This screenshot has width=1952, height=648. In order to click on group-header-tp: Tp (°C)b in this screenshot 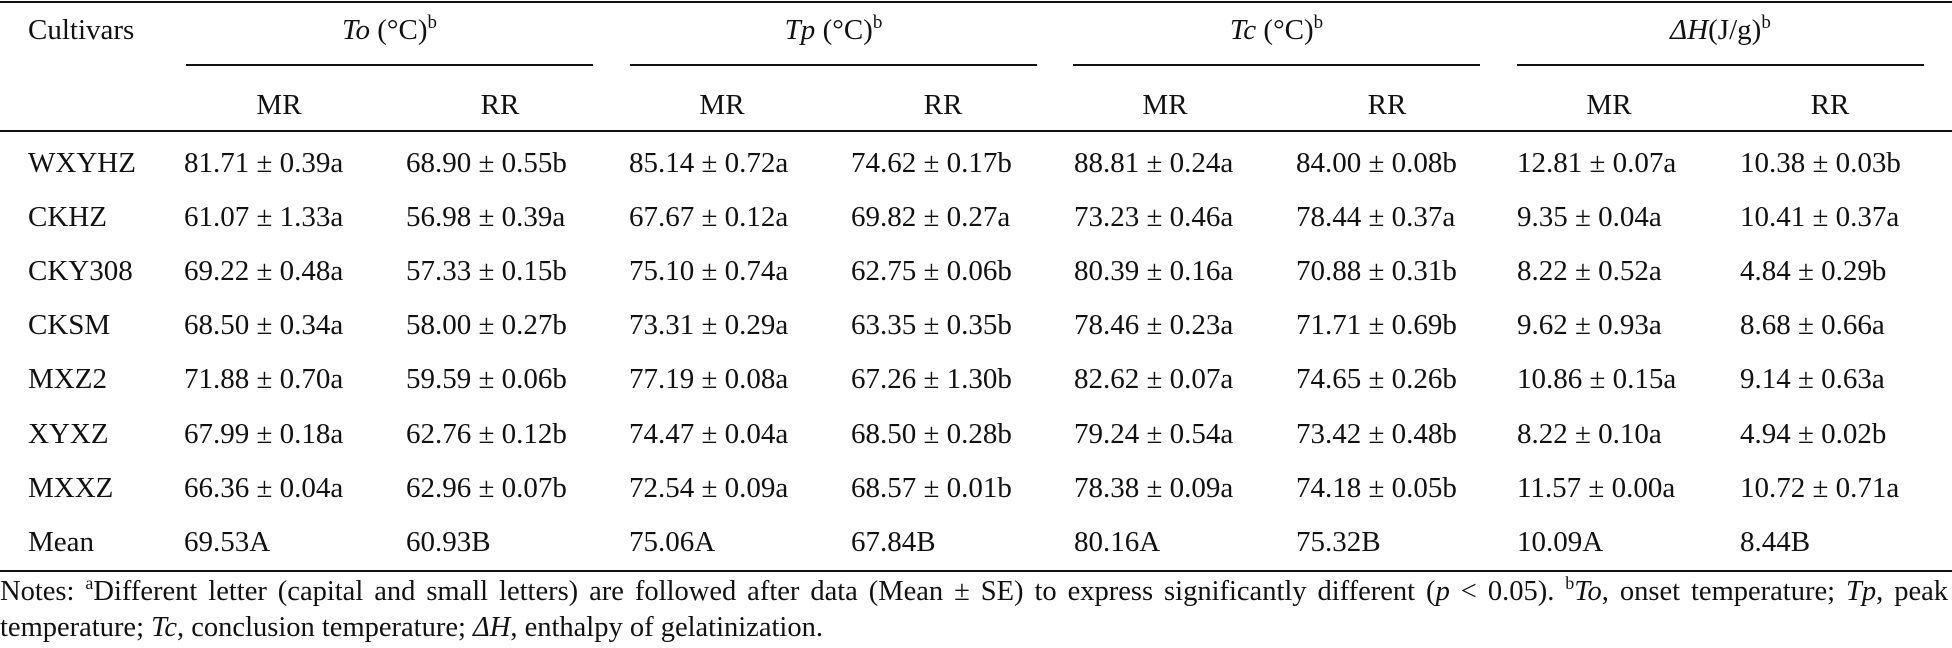, I will do `click(833, 29)`.